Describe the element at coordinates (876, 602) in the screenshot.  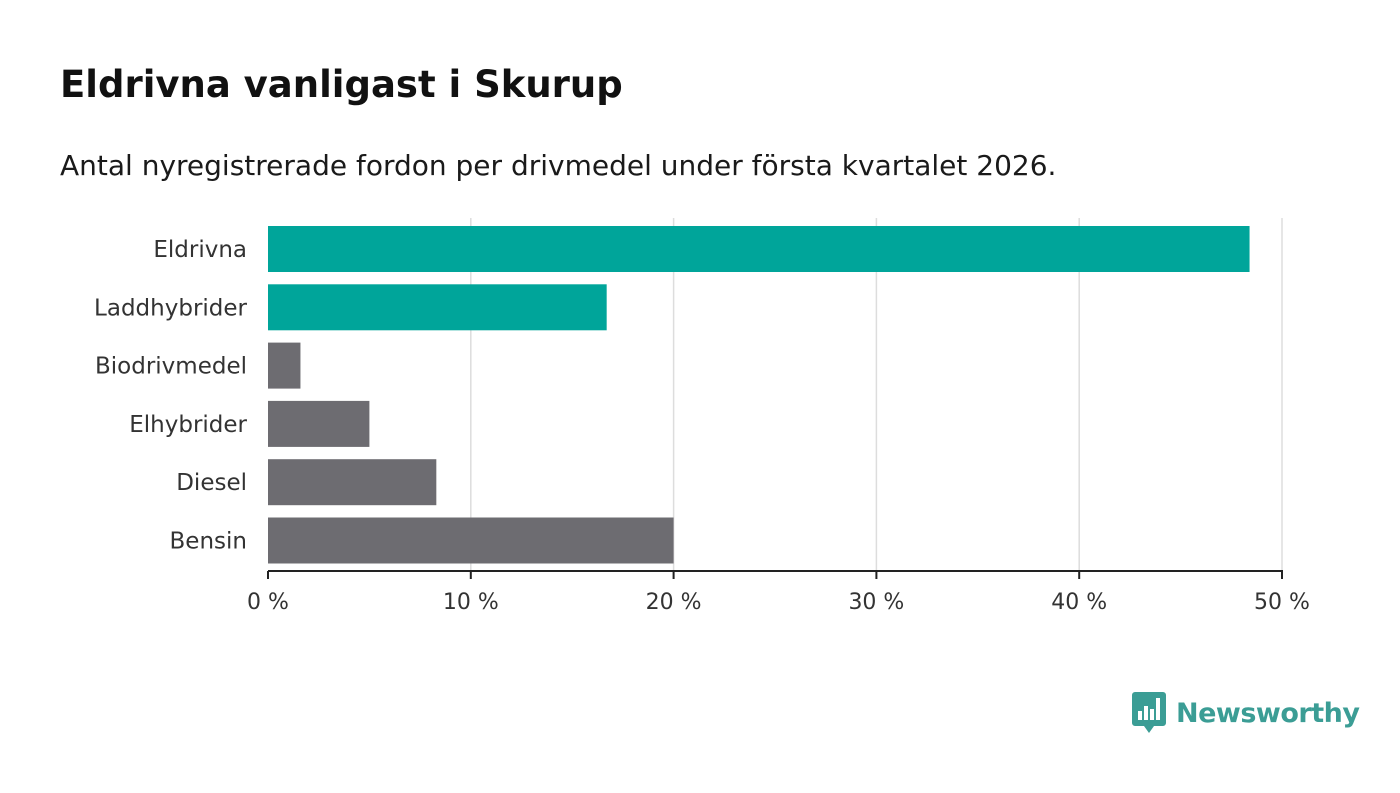
I see `x-tick-label-30: 30 %` at that location.